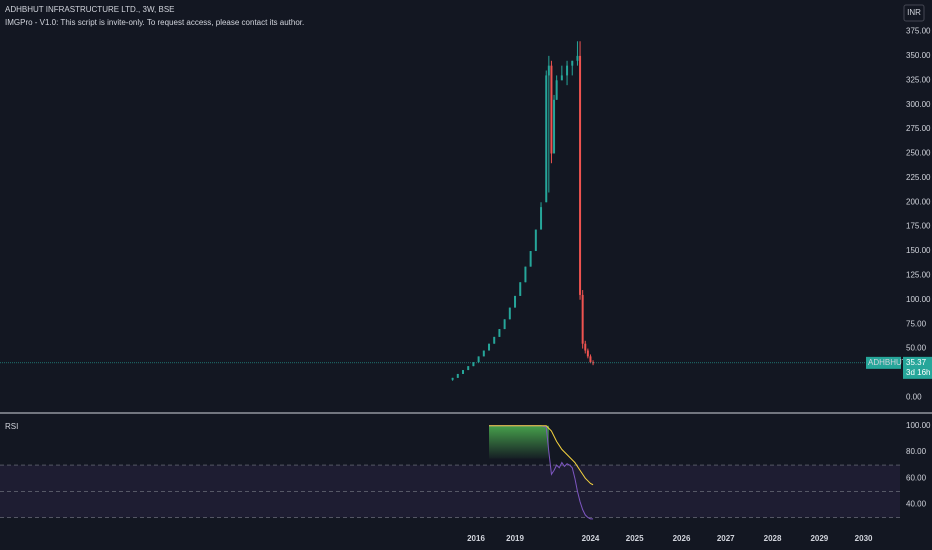 This screenshot has width=932, height=550. I want to click on y-tick-label: 275.00, so click(918, 128).